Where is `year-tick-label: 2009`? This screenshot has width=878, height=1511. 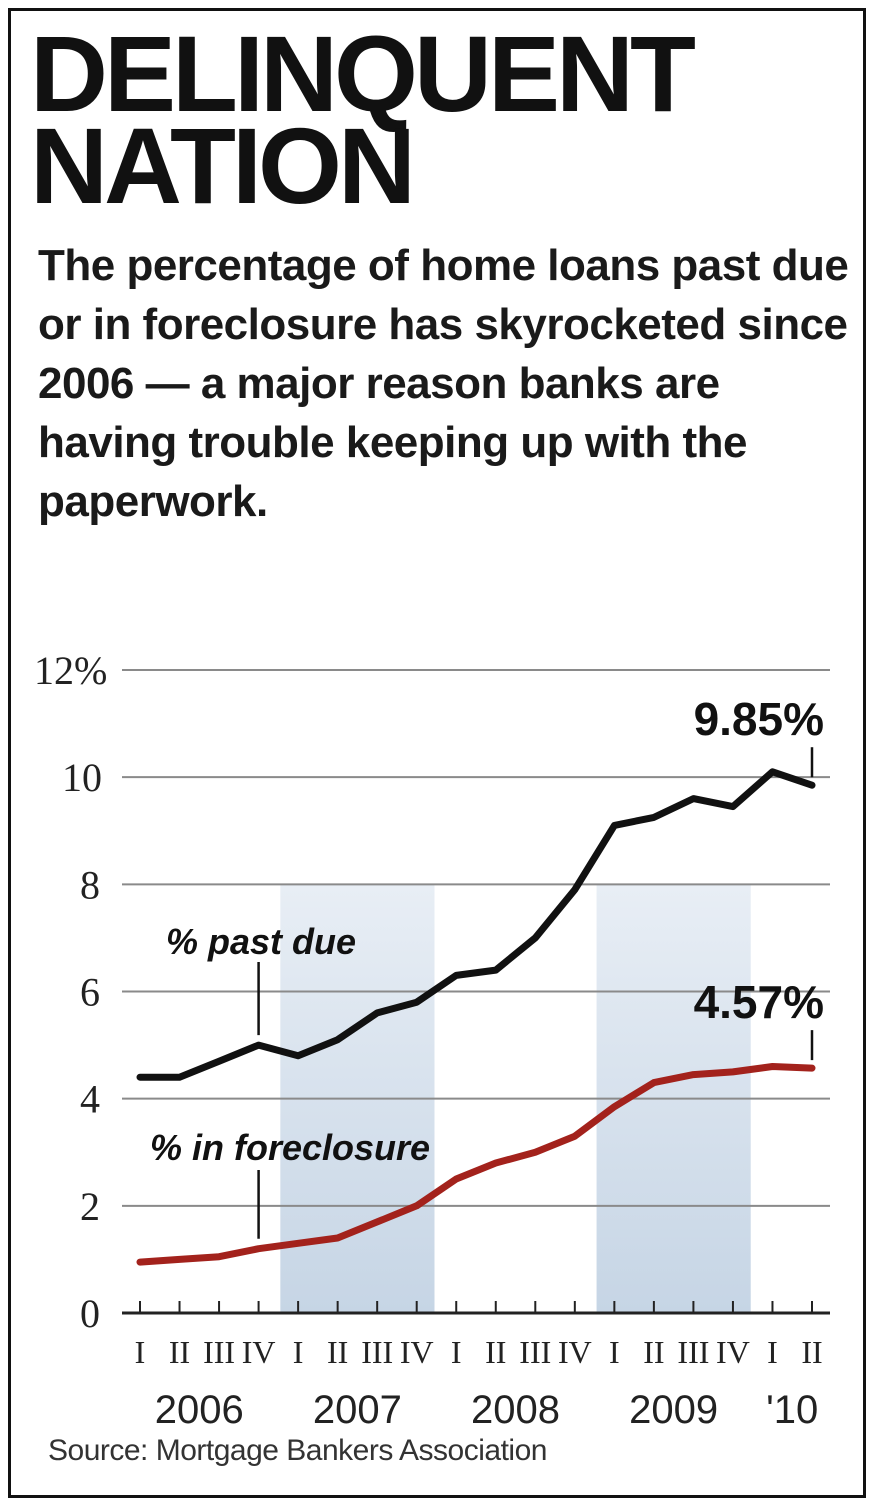
year-tick-label: 2009 is located at coordinates (673, 1409).